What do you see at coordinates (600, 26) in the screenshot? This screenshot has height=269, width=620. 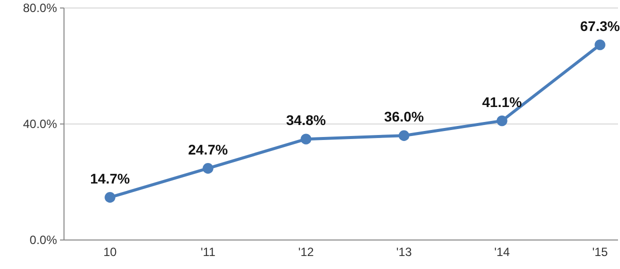 I see `data-label: 67.3%` at bounding box center [600, 26].